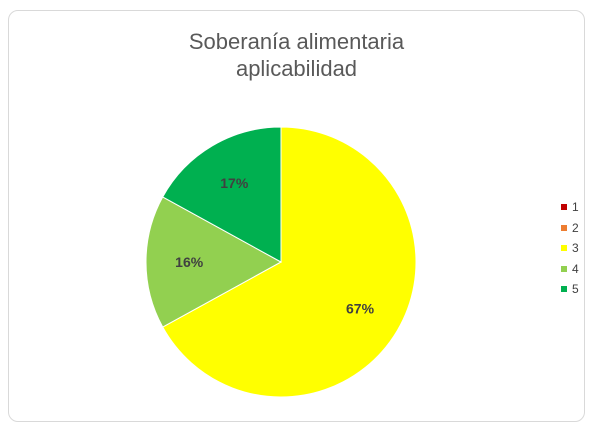  I want to click on chart-title-line-1: Soberanía alimentaria, so click(296, 41).